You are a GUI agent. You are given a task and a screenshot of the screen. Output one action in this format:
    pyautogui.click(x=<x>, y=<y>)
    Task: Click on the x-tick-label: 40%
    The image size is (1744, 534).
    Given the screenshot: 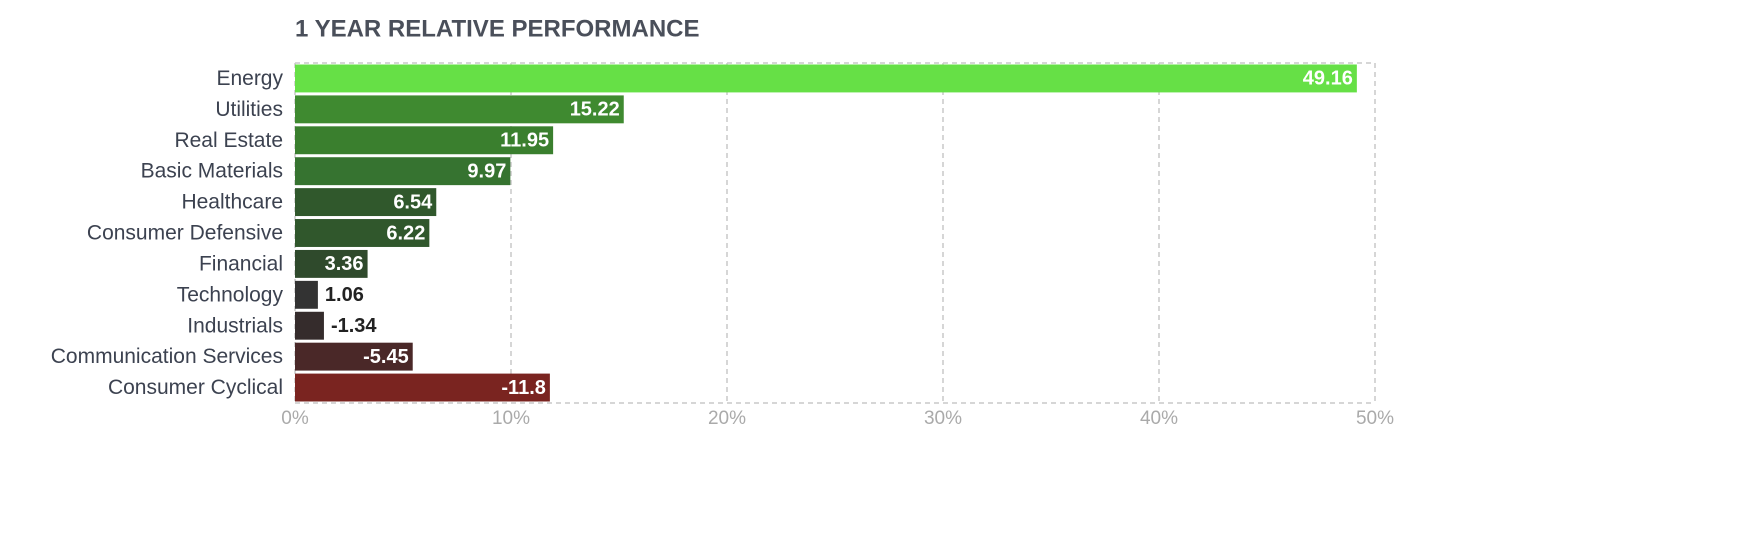 What is the action you would take?
    pyautogui.click(x=1159, y=418)
    